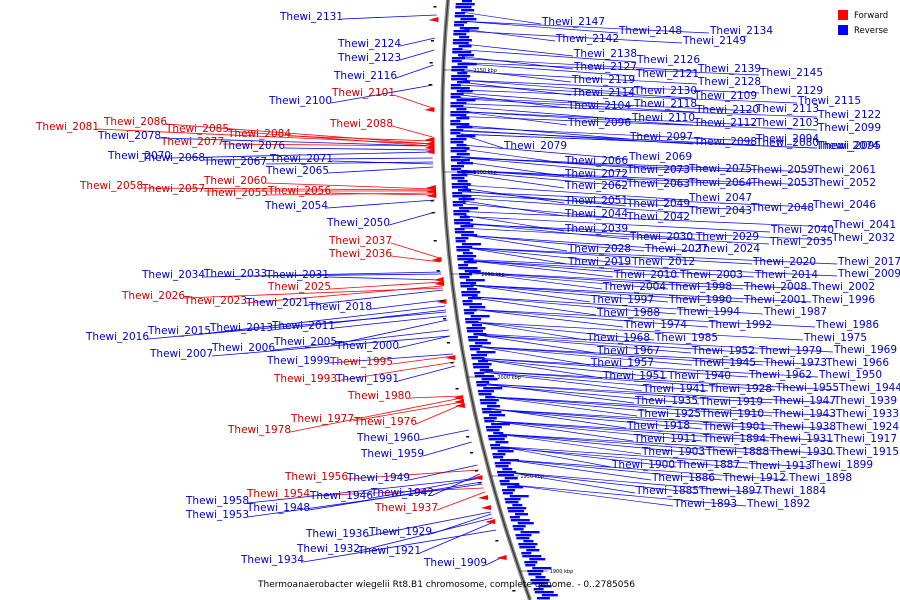 This screenshot has width=900, height=600. Describe the element at coordinates (700, 287) in the screenshot. I see `gene-label-right: Thewi_1998` at that location.